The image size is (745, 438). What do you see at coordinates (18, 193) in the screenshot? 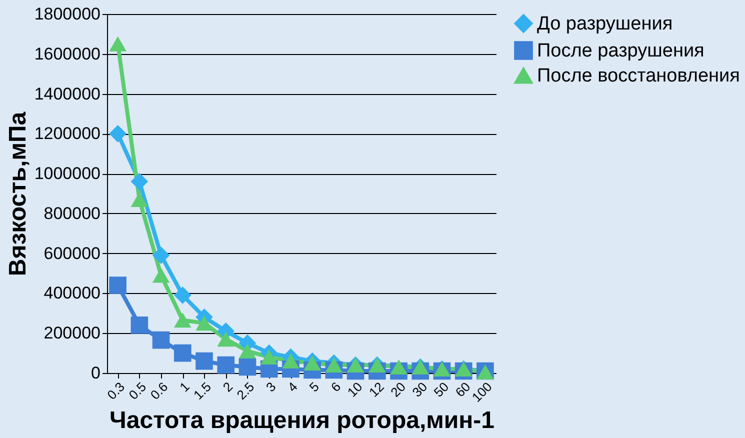
I see `y-axis-title: Вязкость,мПа` at bounding box center [18, 193].